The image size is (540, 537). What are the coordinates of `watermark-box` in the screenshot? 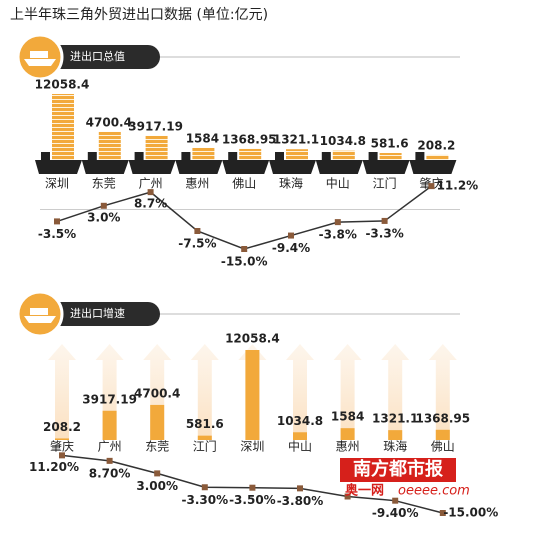 It's located at (398, 470).